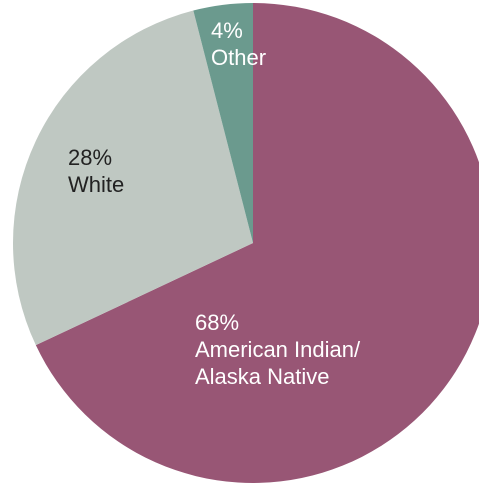  I want to click on slice-label-group: 4%Other, so click(238, 44).